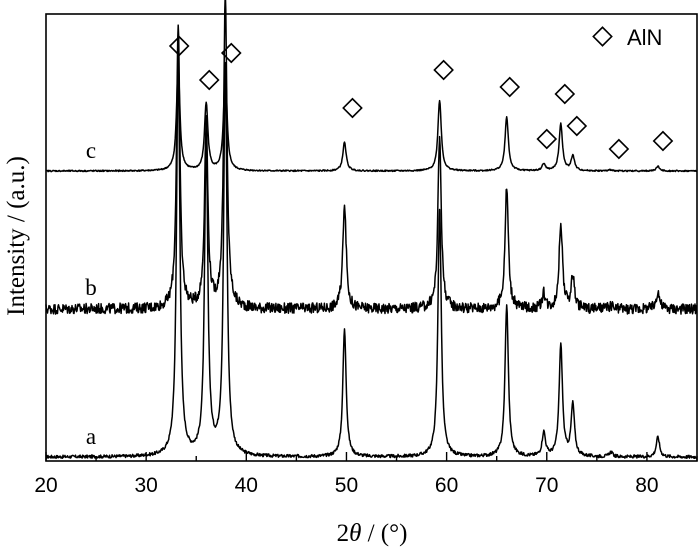  What do you see at coordinates (16, 236) in the screenshot?
I see `y-axis-title: Intensity / (a.u.)` at bounding box center [16, 236].